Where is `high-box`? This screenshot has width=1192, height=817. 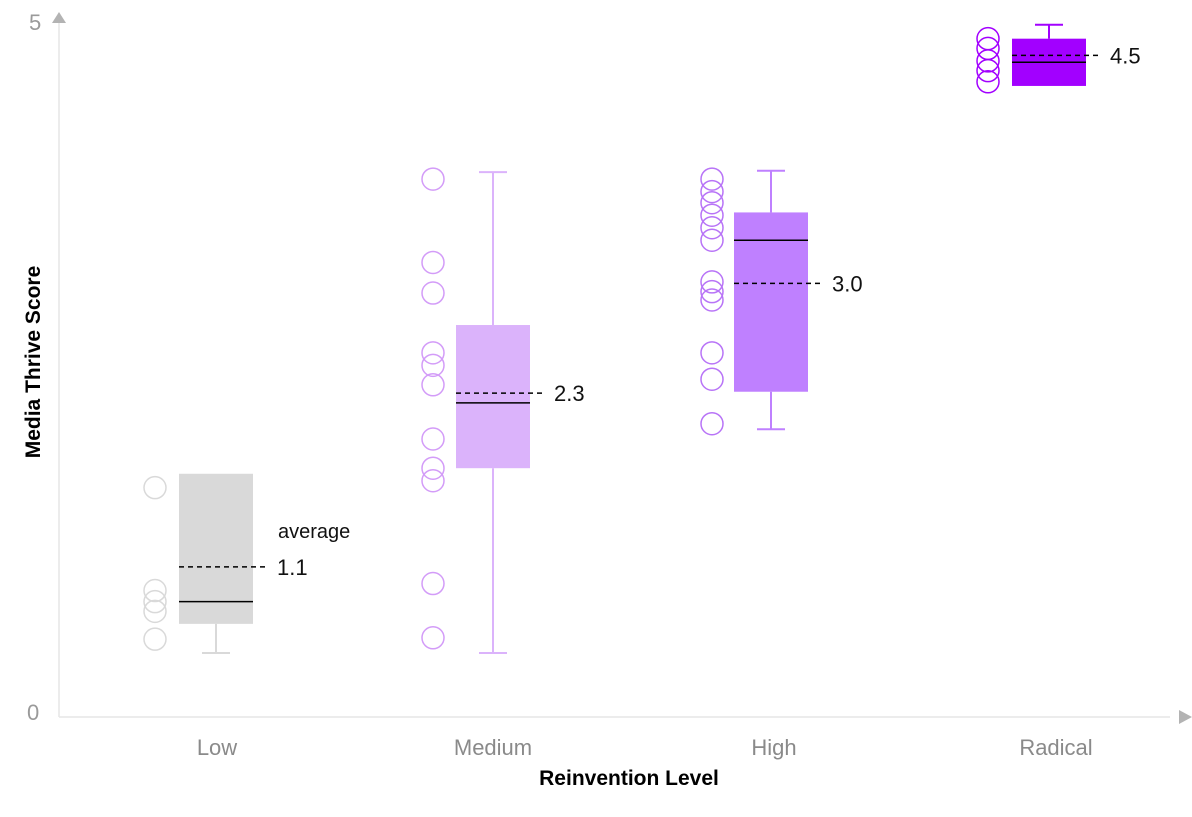 high-box is located at coordinates (771, 302).